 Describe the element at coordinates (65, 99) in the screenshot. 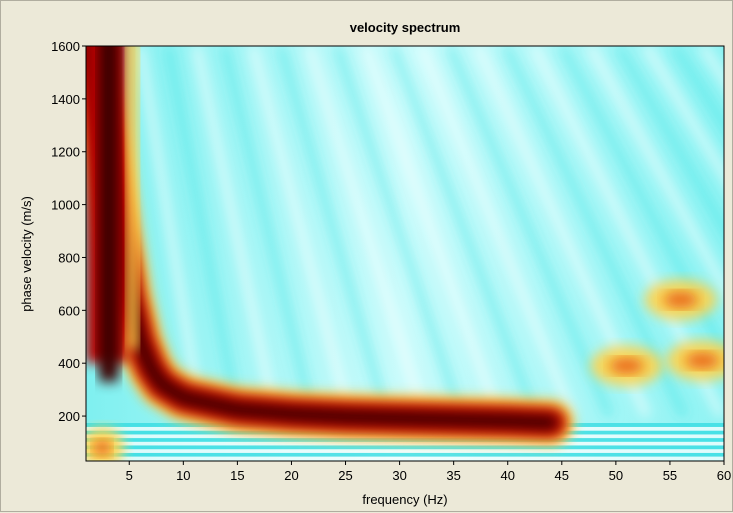

I see `y-tick-label: 1400` at that location.